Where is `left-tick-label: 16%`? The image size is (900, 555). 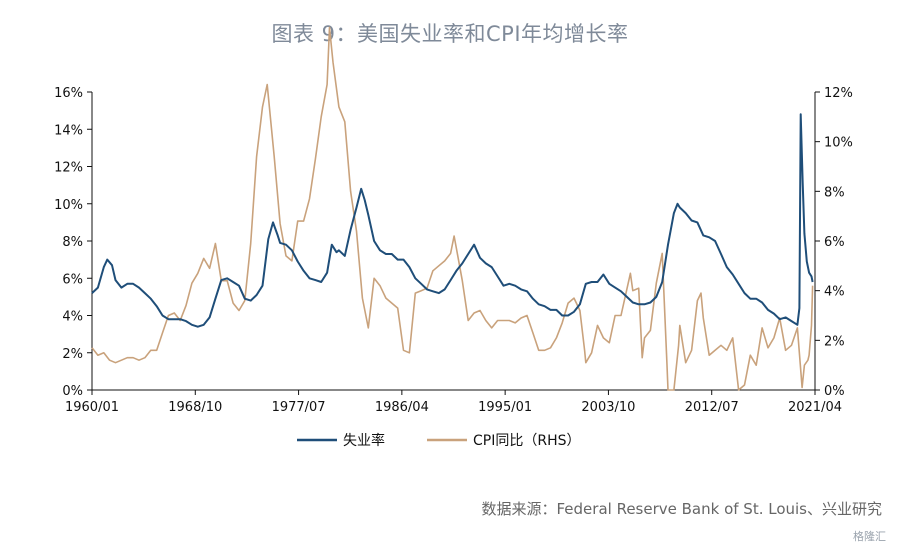
left-tick-label: 16% is located at coordinates (68, 93).